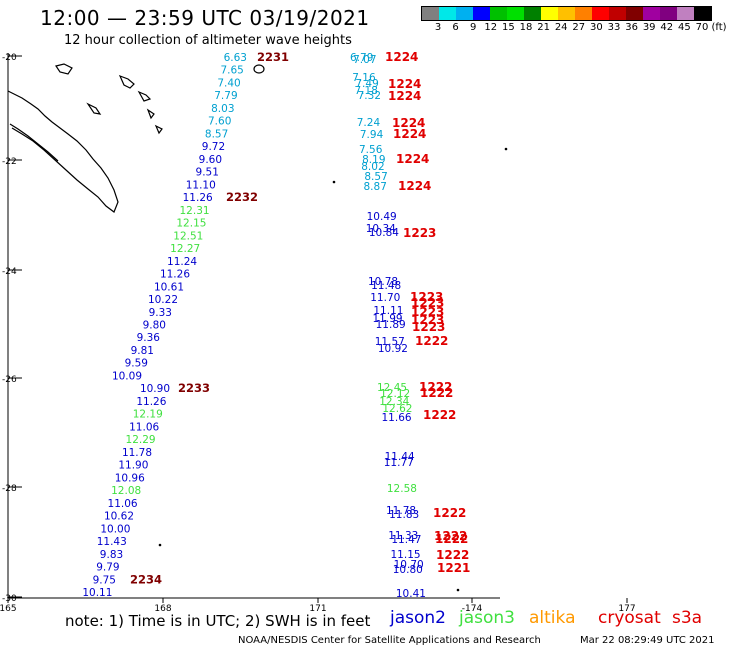 The width and height of the screenshot is (740, 650). What do you see at coordinates (369, 96) in the screenshot?
I see `wave-height-label: 7.32` at bounding box center [369, 96].